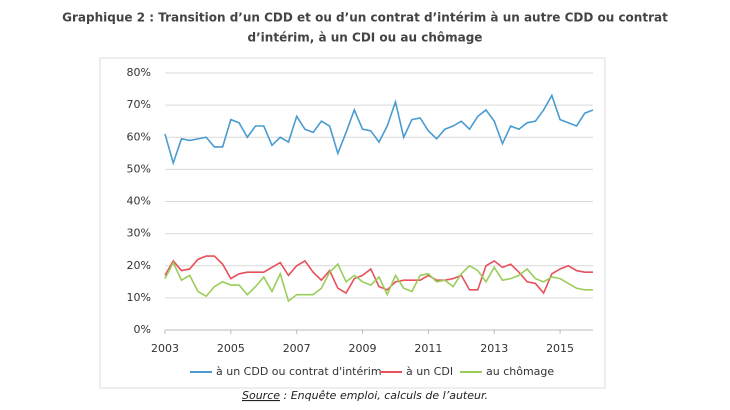 The image size is (730, 410). What do you see at coordinates (139, 136) in the screenshot?
I see `y-tick-label: 60%` at bounding box center [139, 136].